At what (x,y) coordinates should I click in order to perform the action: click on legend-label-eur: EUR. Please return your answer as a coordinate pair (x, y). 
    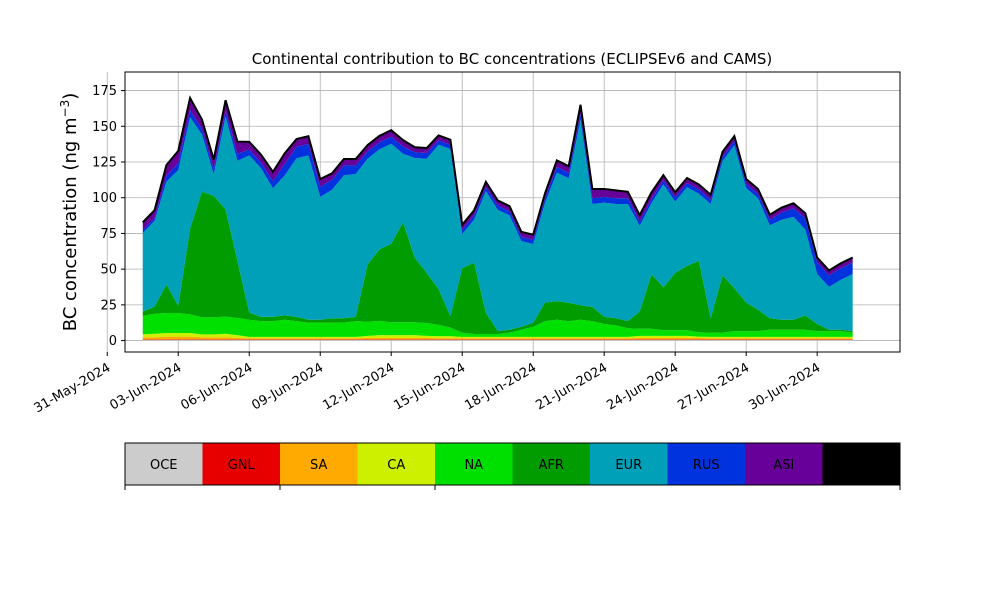
    Looking at the image, I should click on (628, 465).